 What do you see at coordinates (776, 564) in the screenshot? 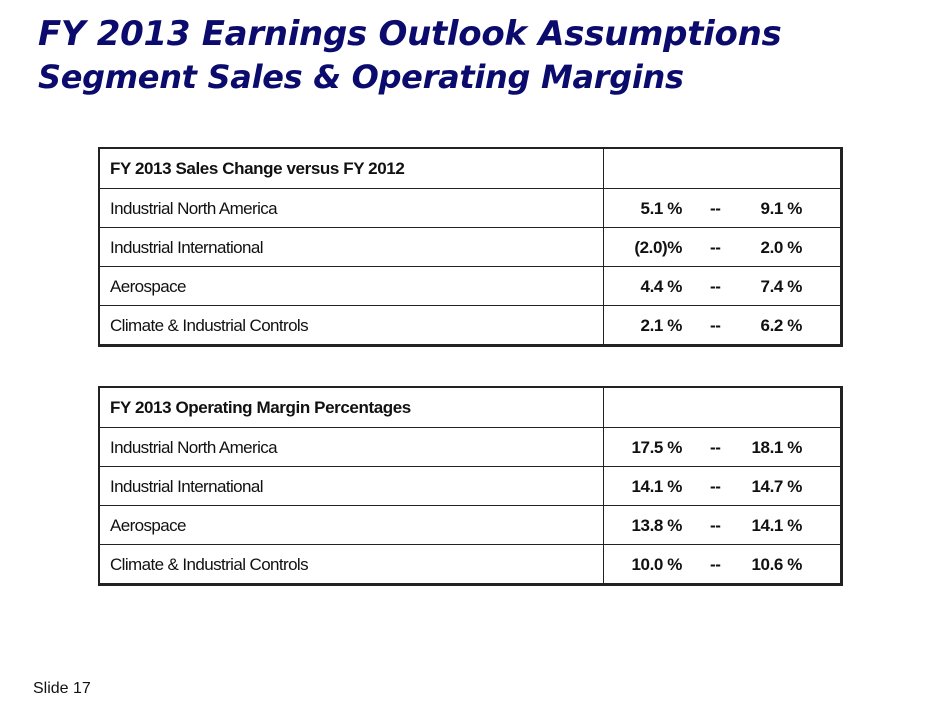
I see `range-high: 10.6 %` at bounding box center [776, 564].